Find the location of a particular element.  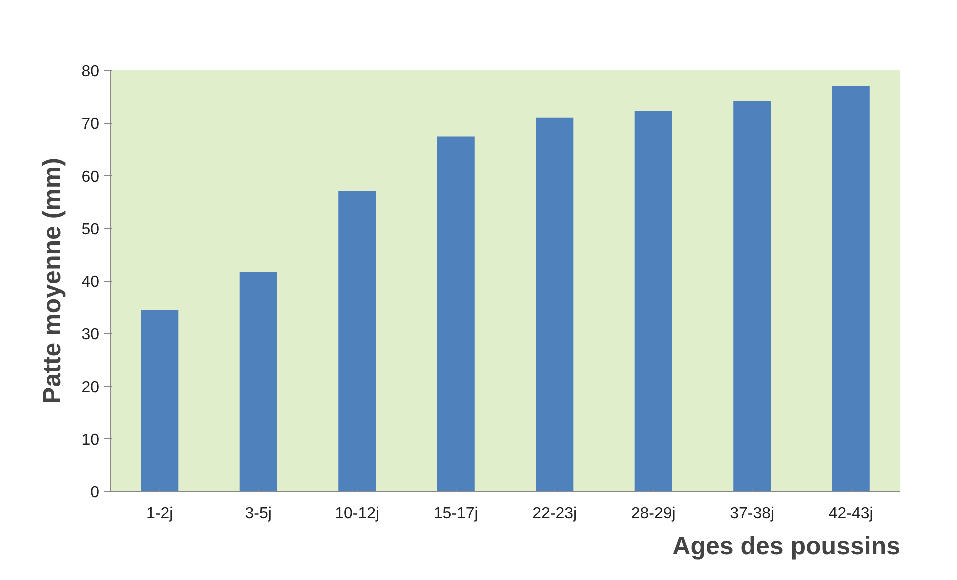

x-tick-label: 1-2j is located at coordinates (160, 514).